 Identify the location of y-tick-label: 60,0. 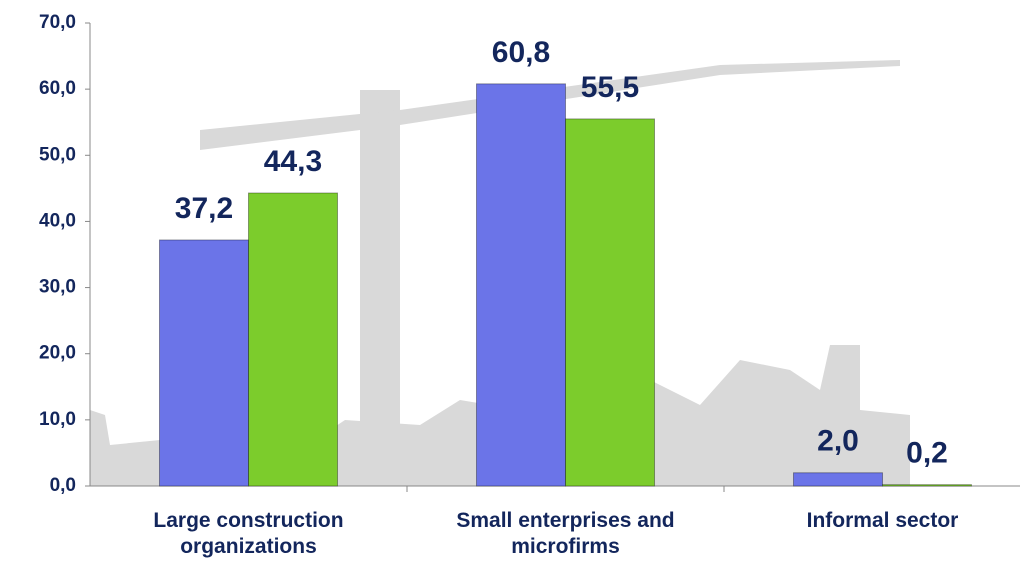
(57, 88).